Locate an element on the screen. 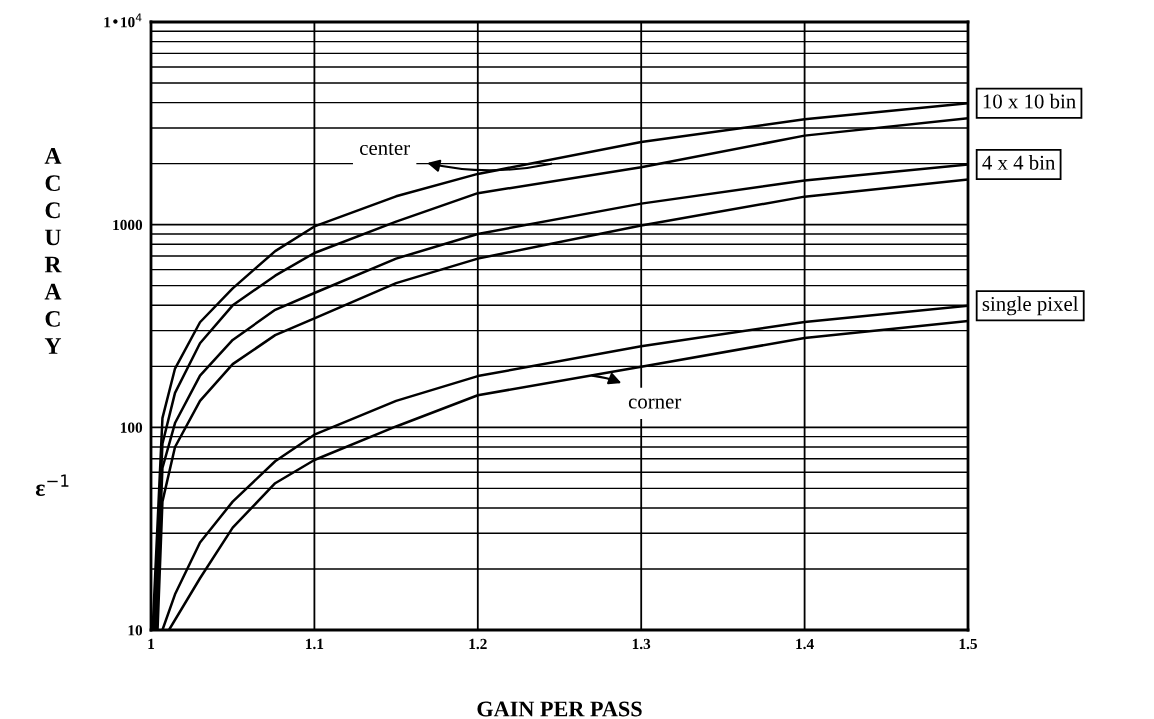  annotation: center is located at coordinates (385, 149).